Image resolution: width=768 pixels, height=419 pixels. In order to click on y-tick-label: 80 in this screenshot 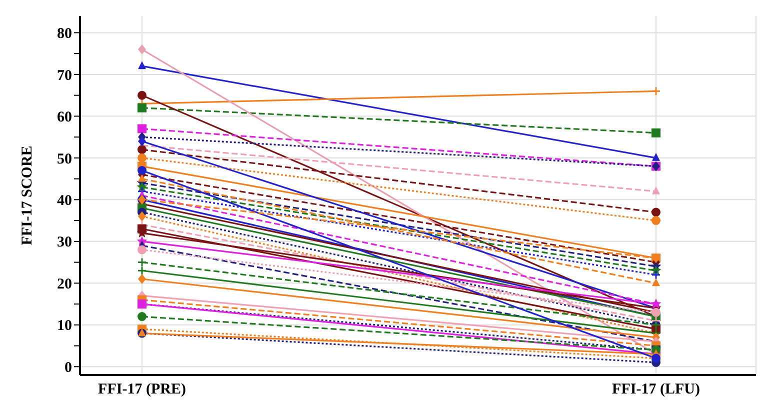, I will do `click(64, 34)`.